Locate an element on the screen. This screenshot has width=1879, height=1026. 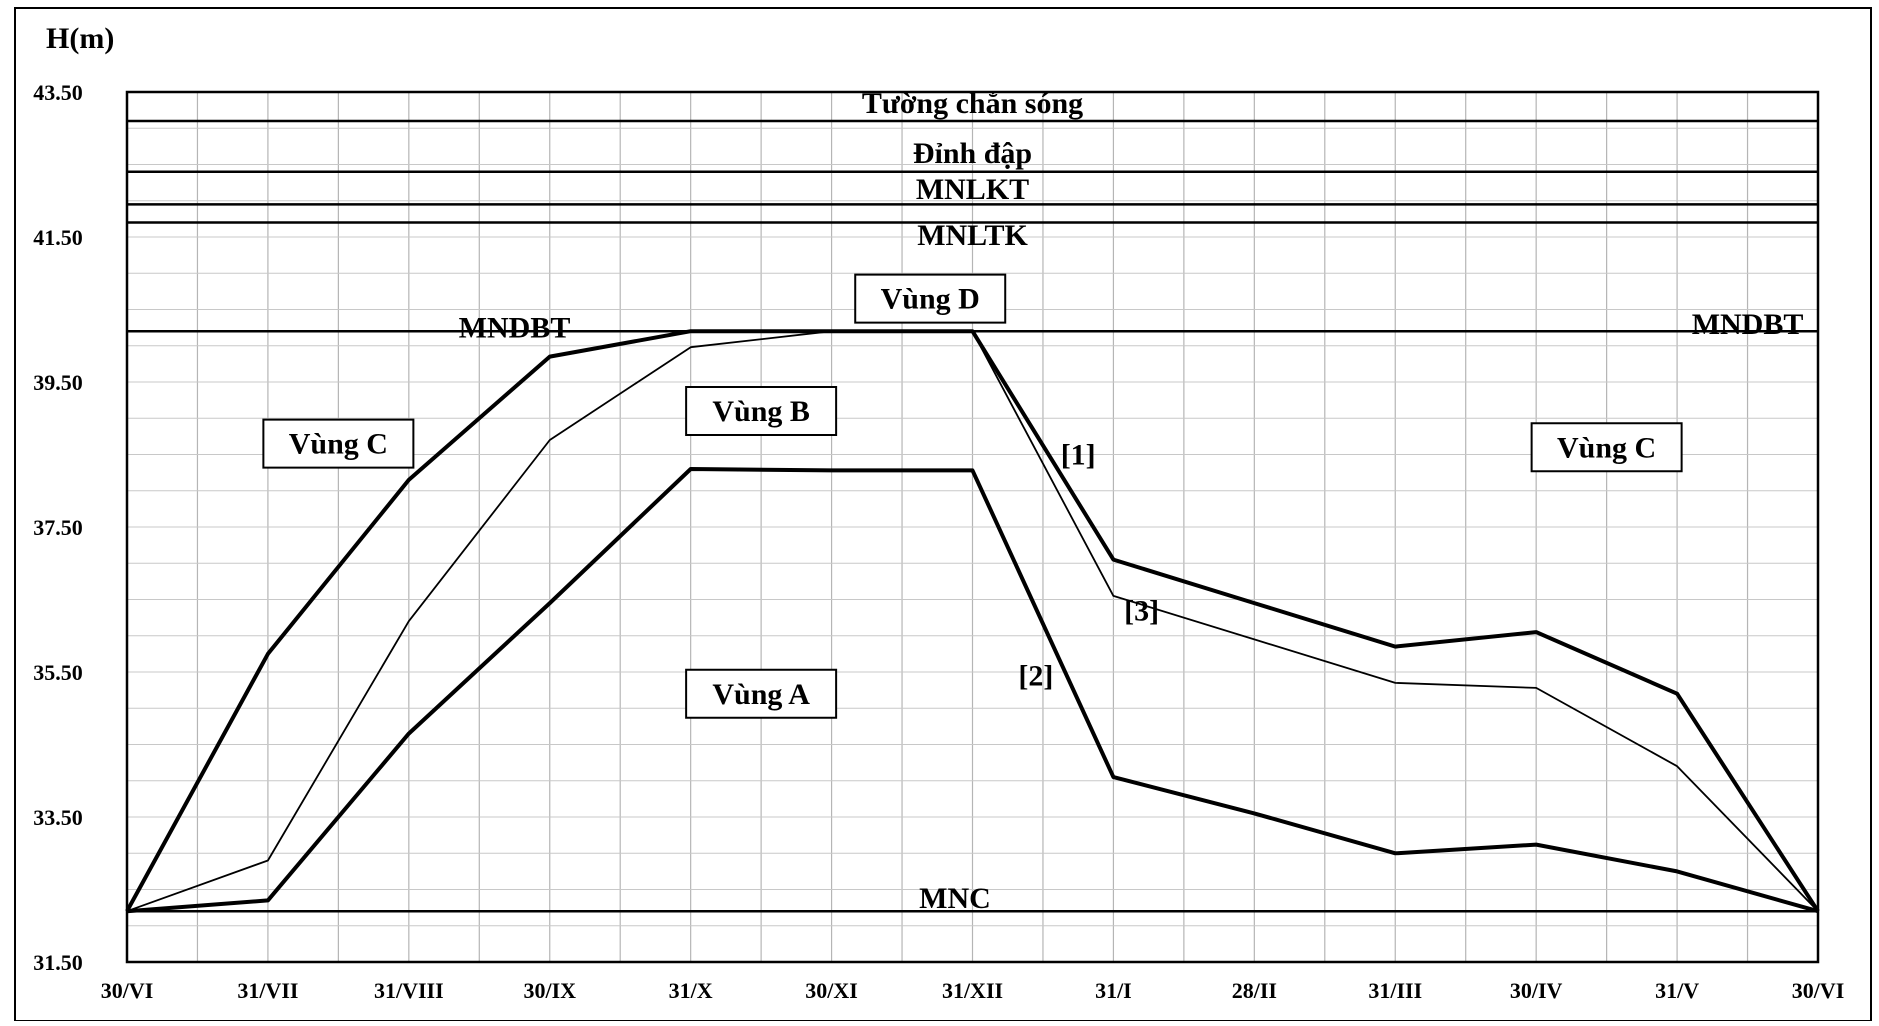
x-tick-label: 30/IX is located at coordinates (549, 990).